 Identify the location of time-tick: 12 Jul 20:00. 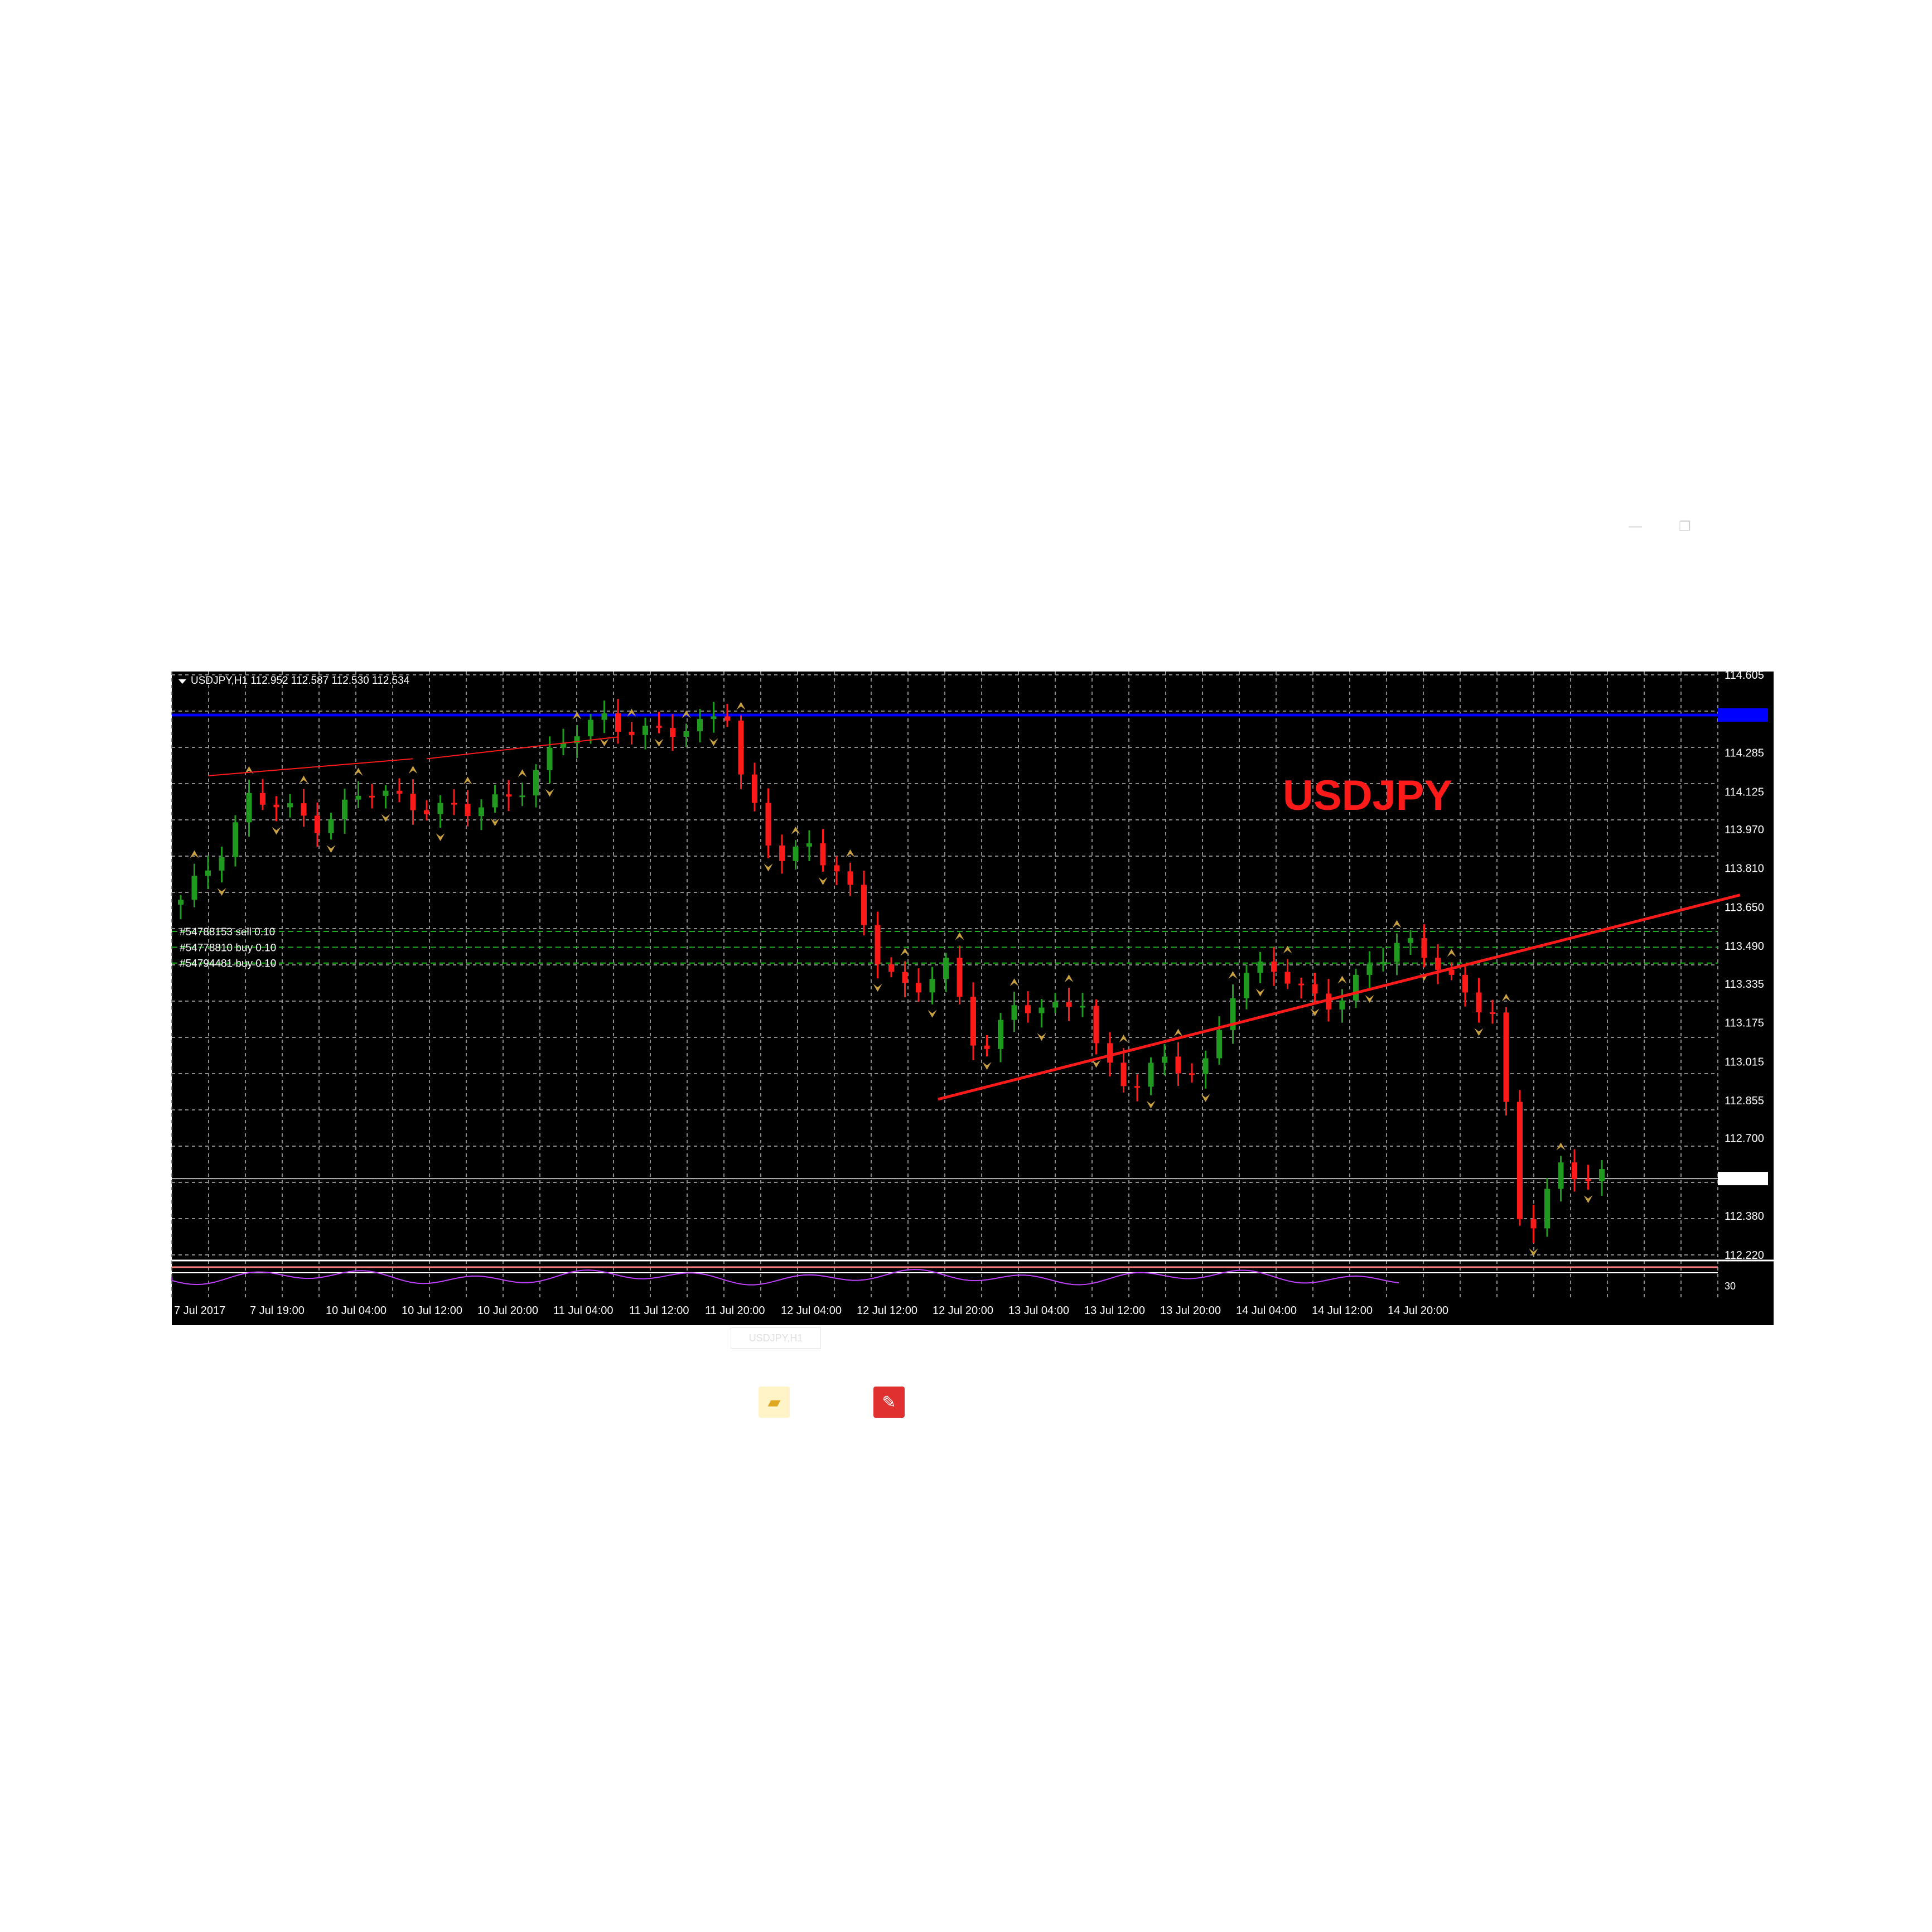
(963, 1311).